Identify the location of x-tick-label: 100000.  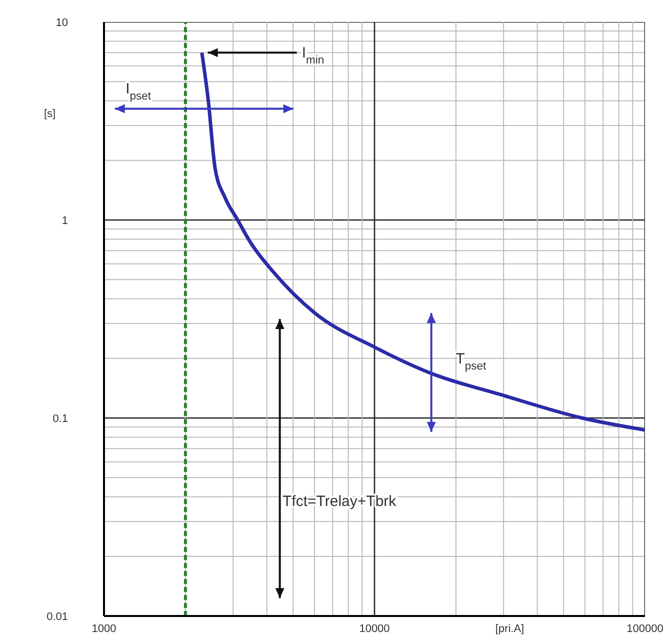
(645, 628).